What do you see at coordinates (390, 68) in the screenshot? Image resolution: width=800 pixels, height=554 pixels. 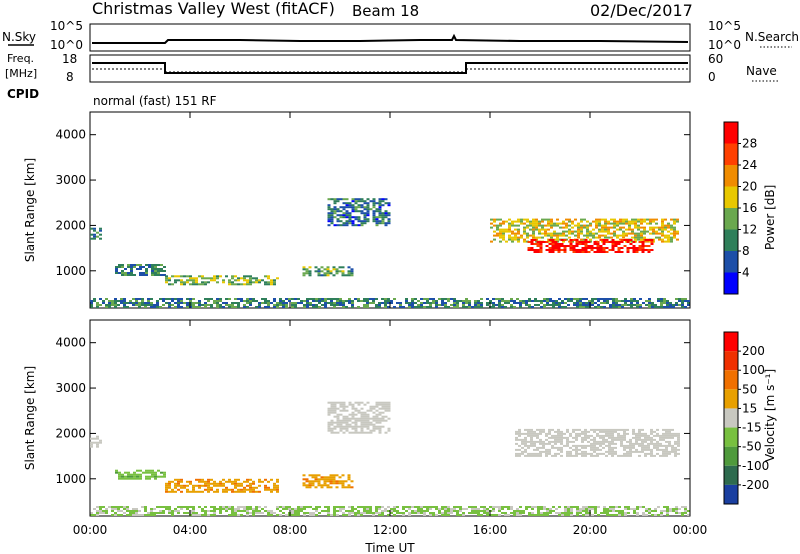 I see `freq-trace` at bounding box center [390, 68].